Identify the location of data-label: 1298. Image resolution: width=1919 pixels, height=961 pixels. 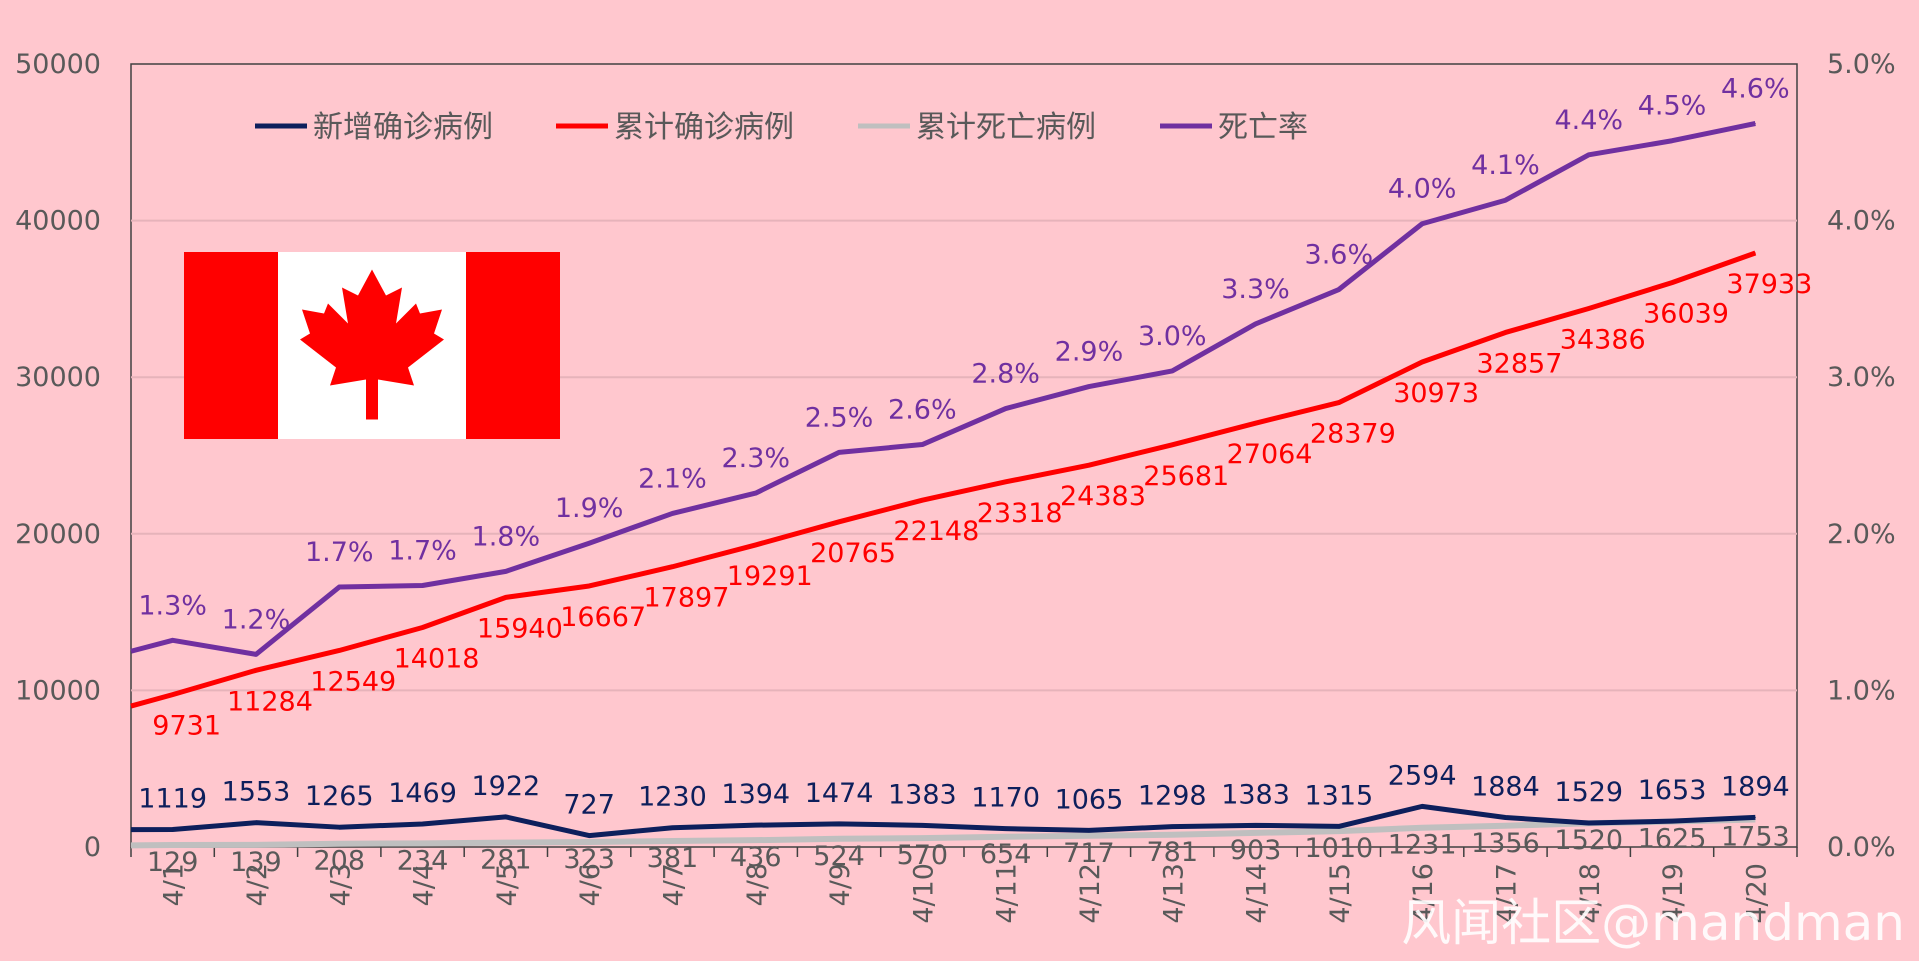
(1172, 796).